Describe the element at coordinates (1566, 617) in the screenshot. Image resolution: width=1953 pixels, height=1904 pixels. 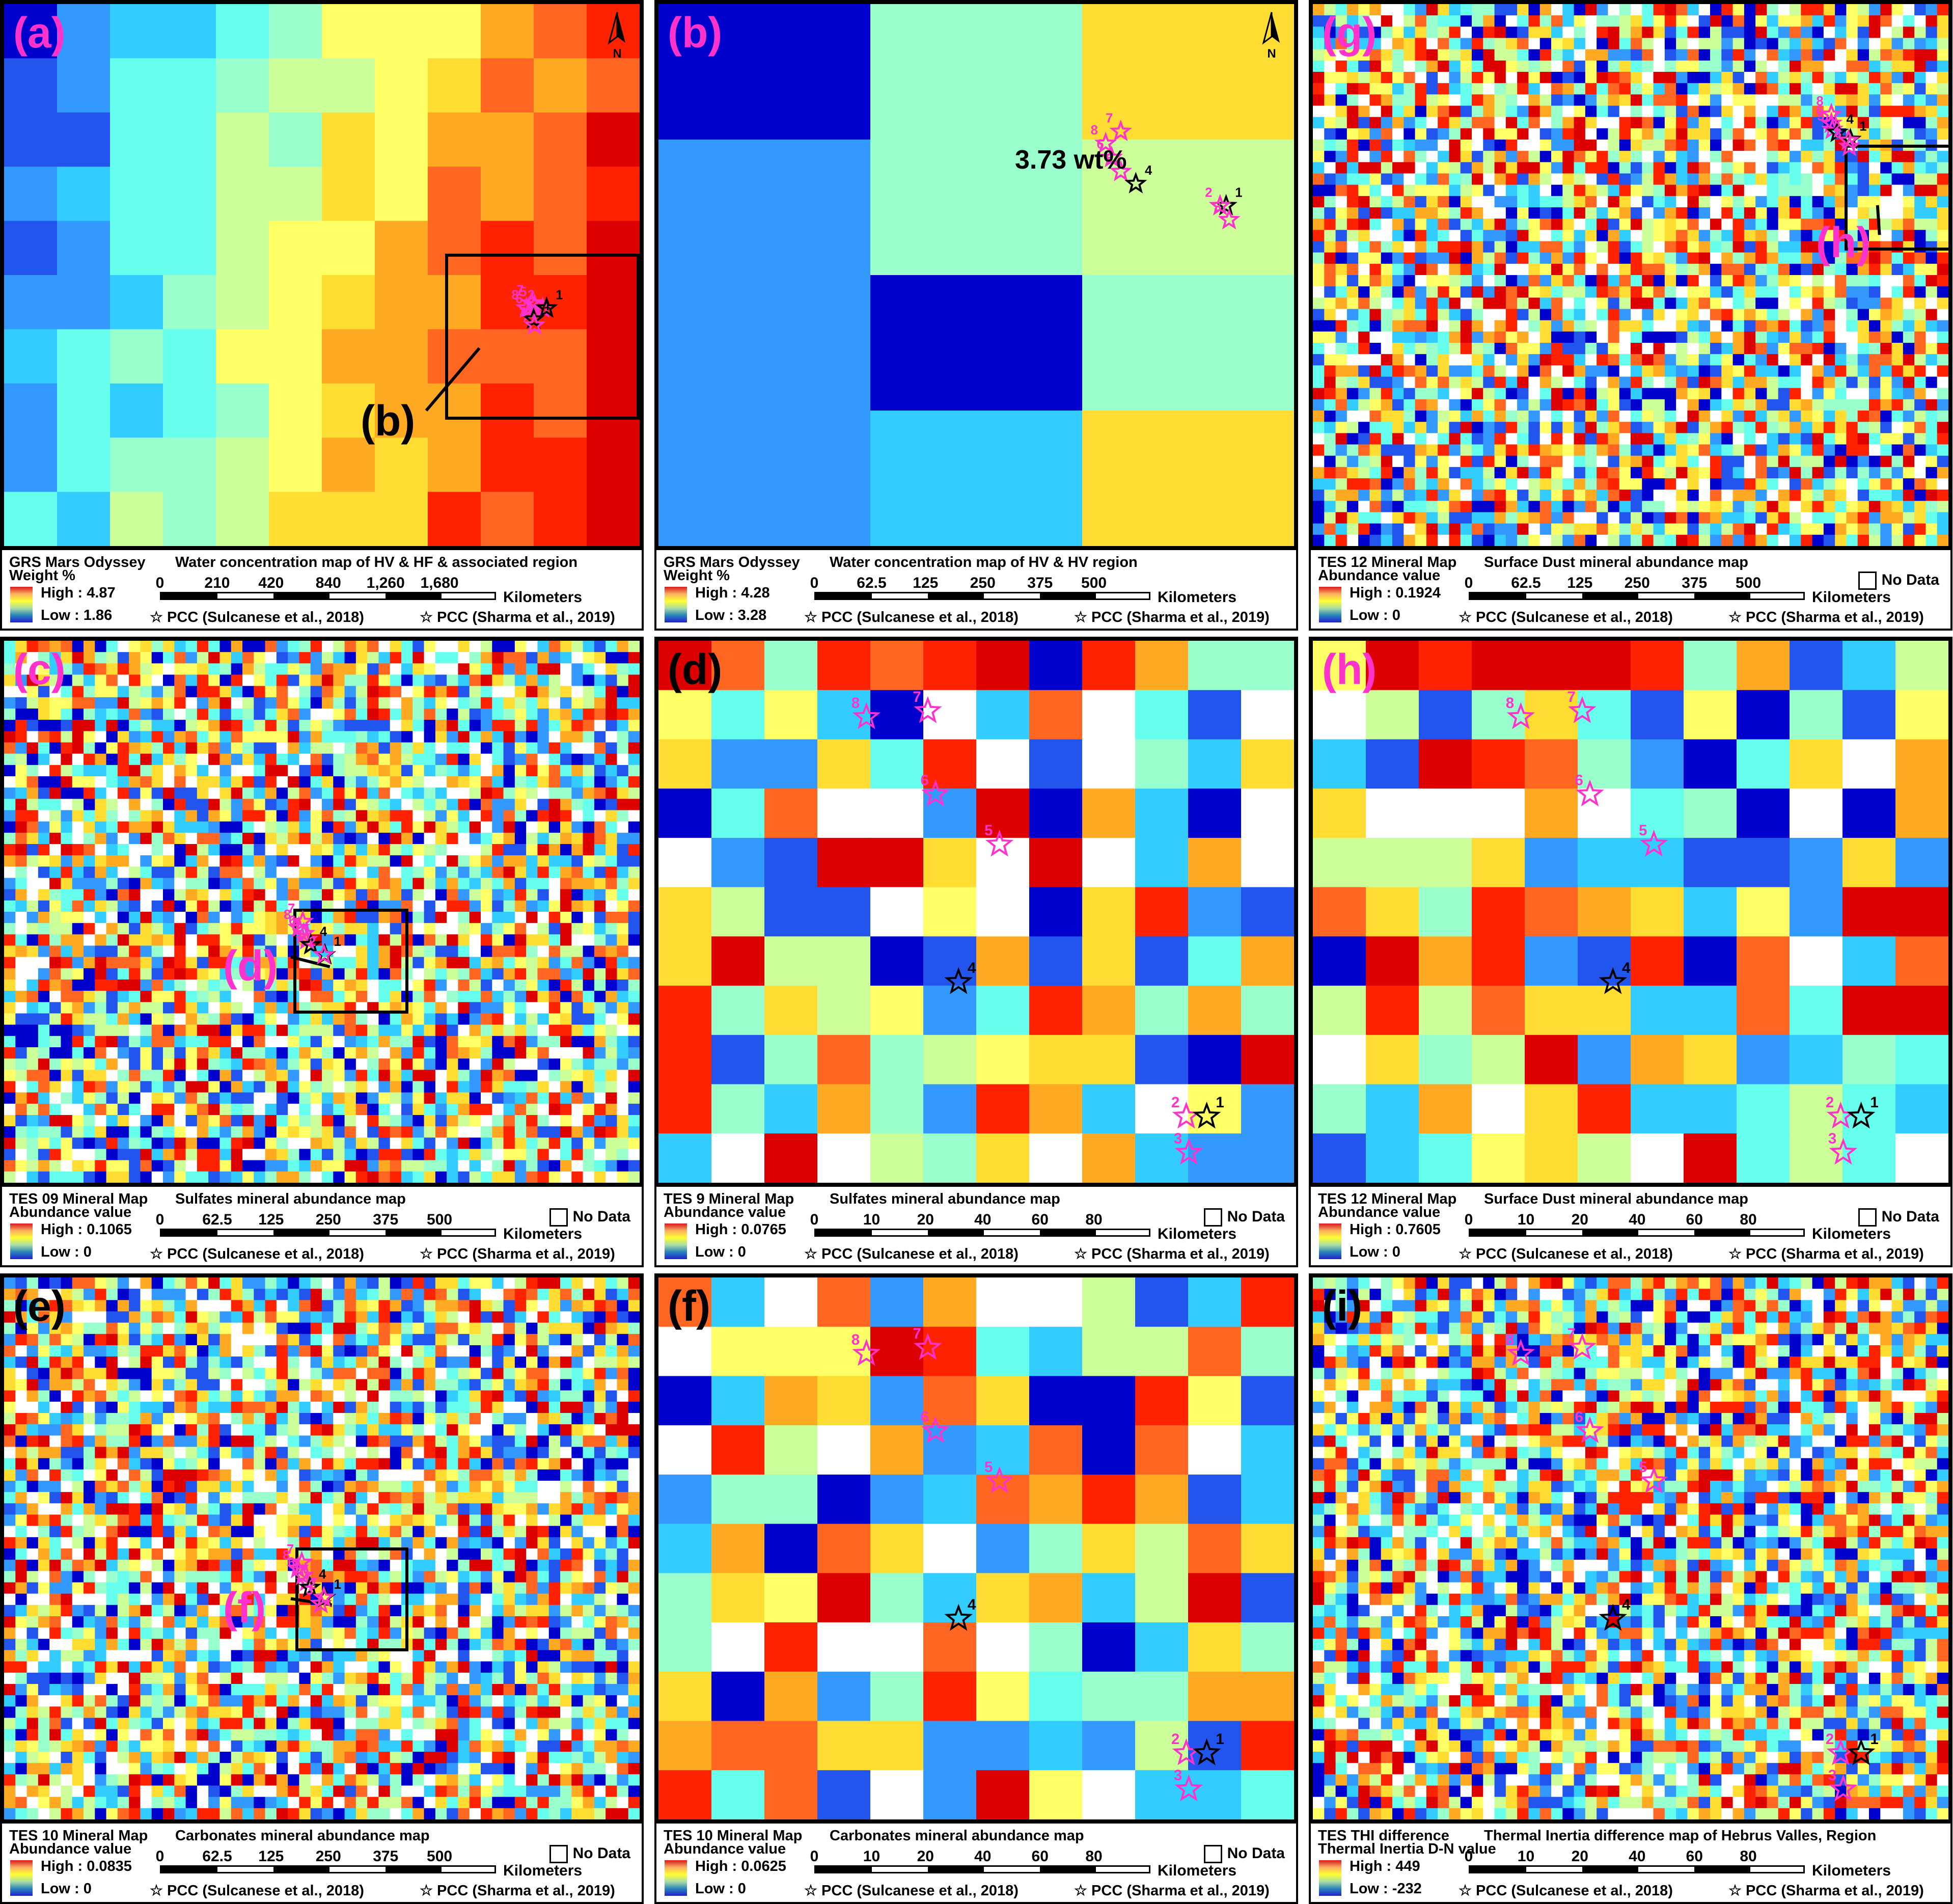
I see `legend-source-sulcanese: ☆ PCC (Sulcanese et al., 2018)` at that location.